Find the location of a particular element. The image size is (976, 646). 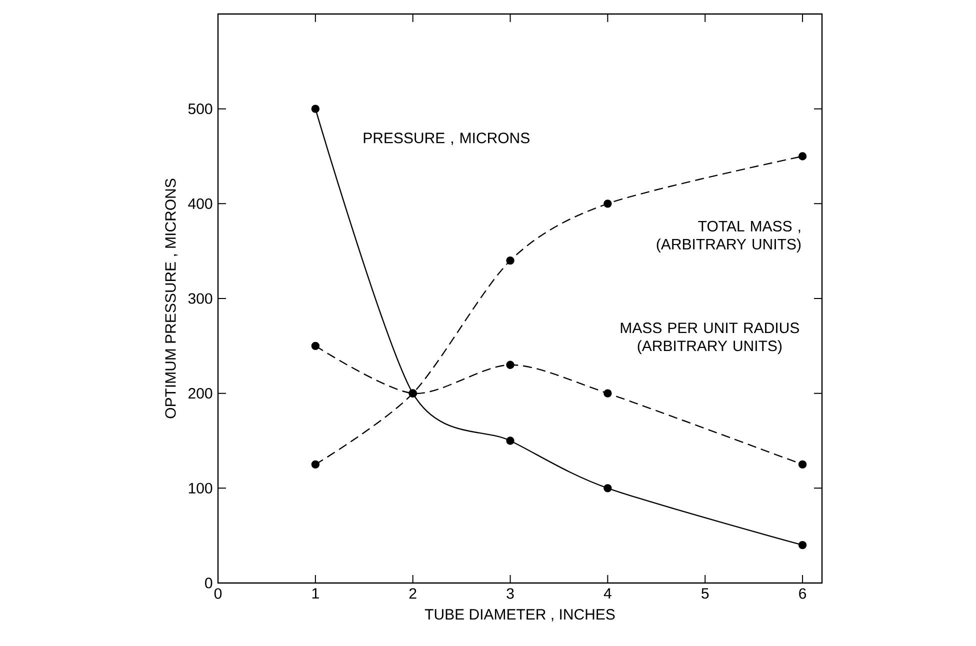

text: TOTAL MASS , (ARBITRARY UNITS) is located at coordinates (728, 236).